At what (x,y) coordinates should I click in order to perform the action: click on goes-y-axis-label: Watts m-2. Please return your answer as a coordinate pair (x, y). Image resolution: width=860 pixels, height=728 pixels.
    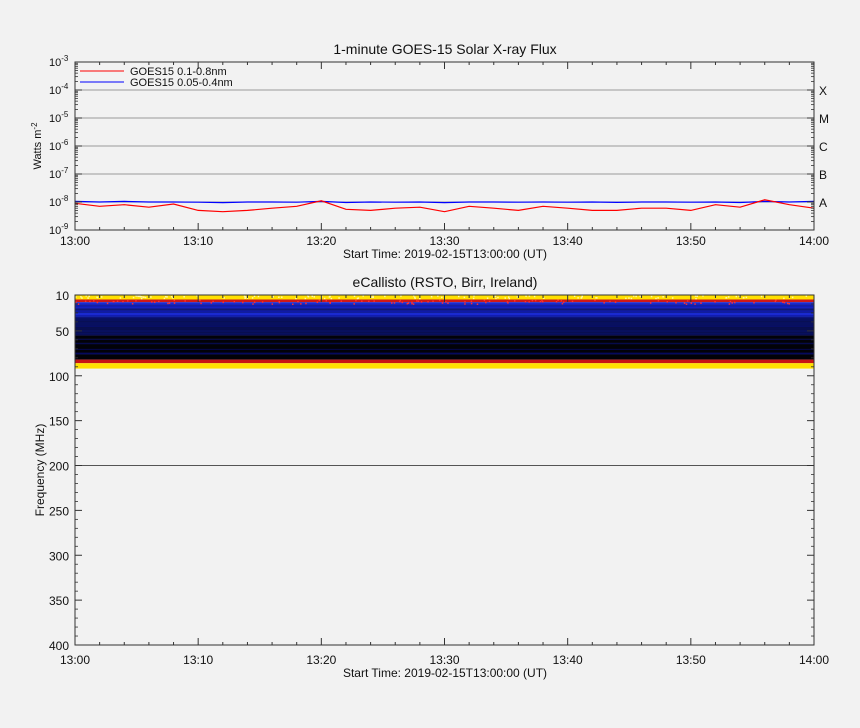
    Looking at the image, I should click on (37, 146).